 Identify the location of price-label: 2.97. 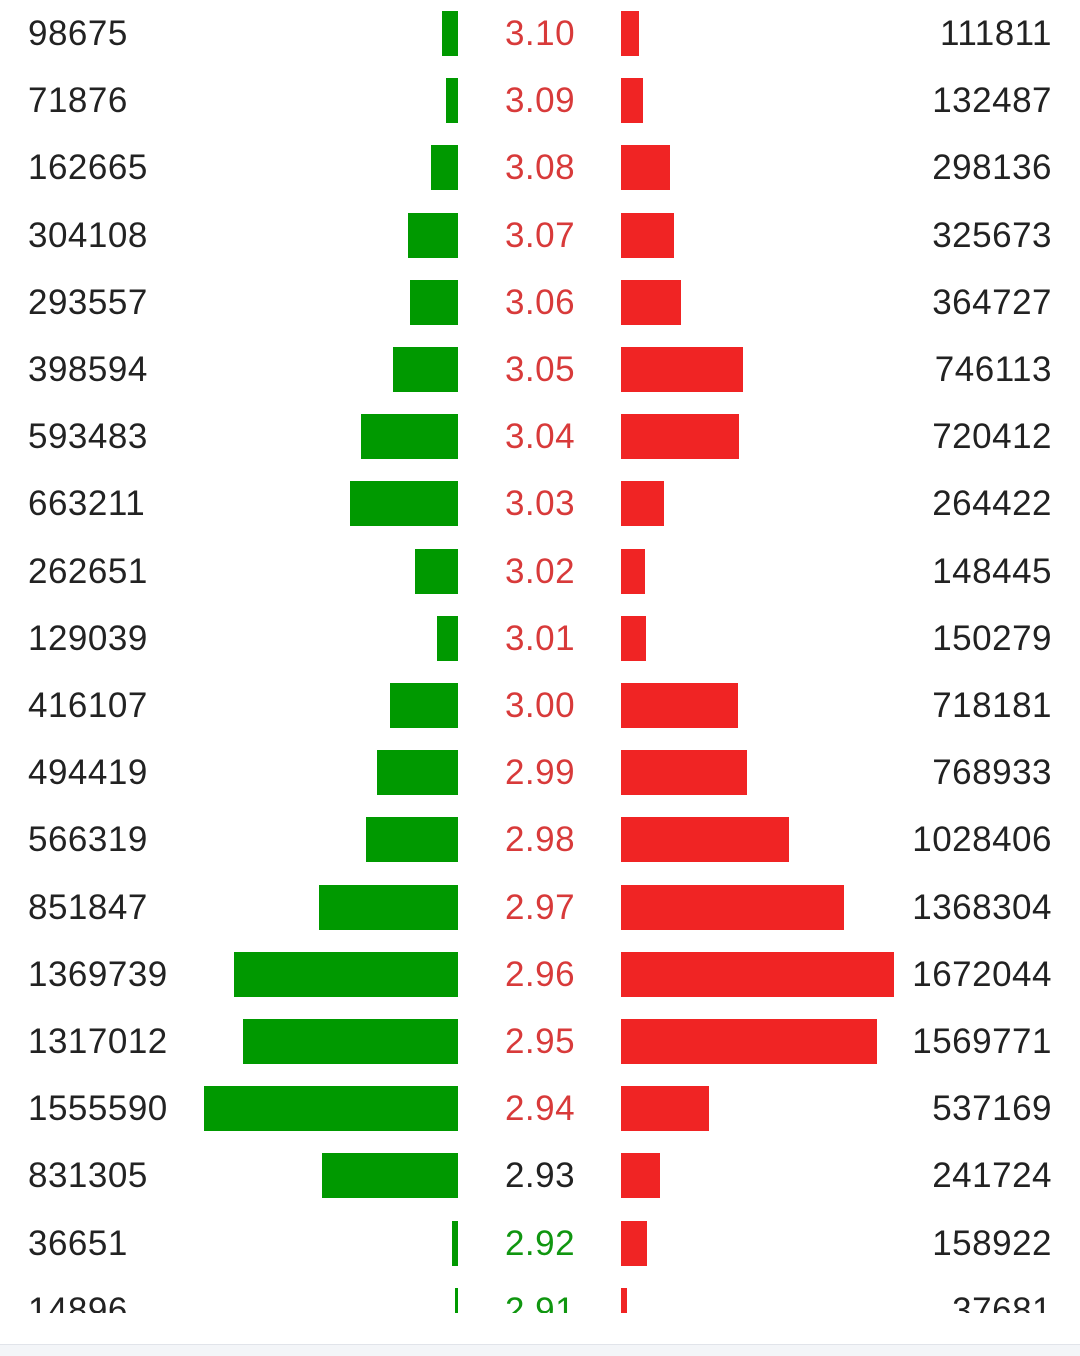
(540, 907).